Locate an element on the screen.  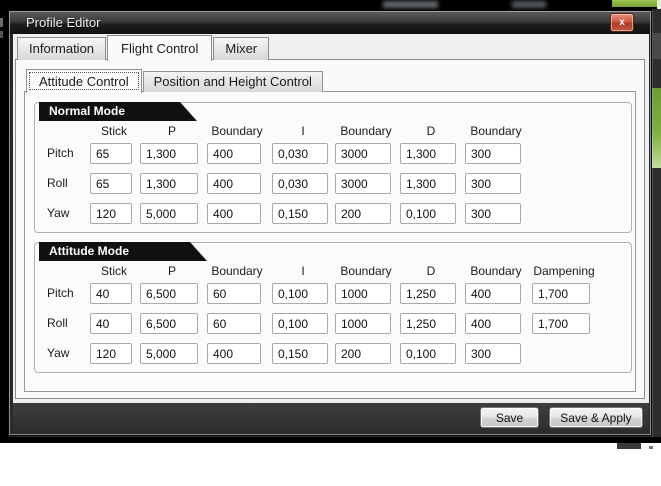
background-bottom-notch is located at coordinates (629, 446).